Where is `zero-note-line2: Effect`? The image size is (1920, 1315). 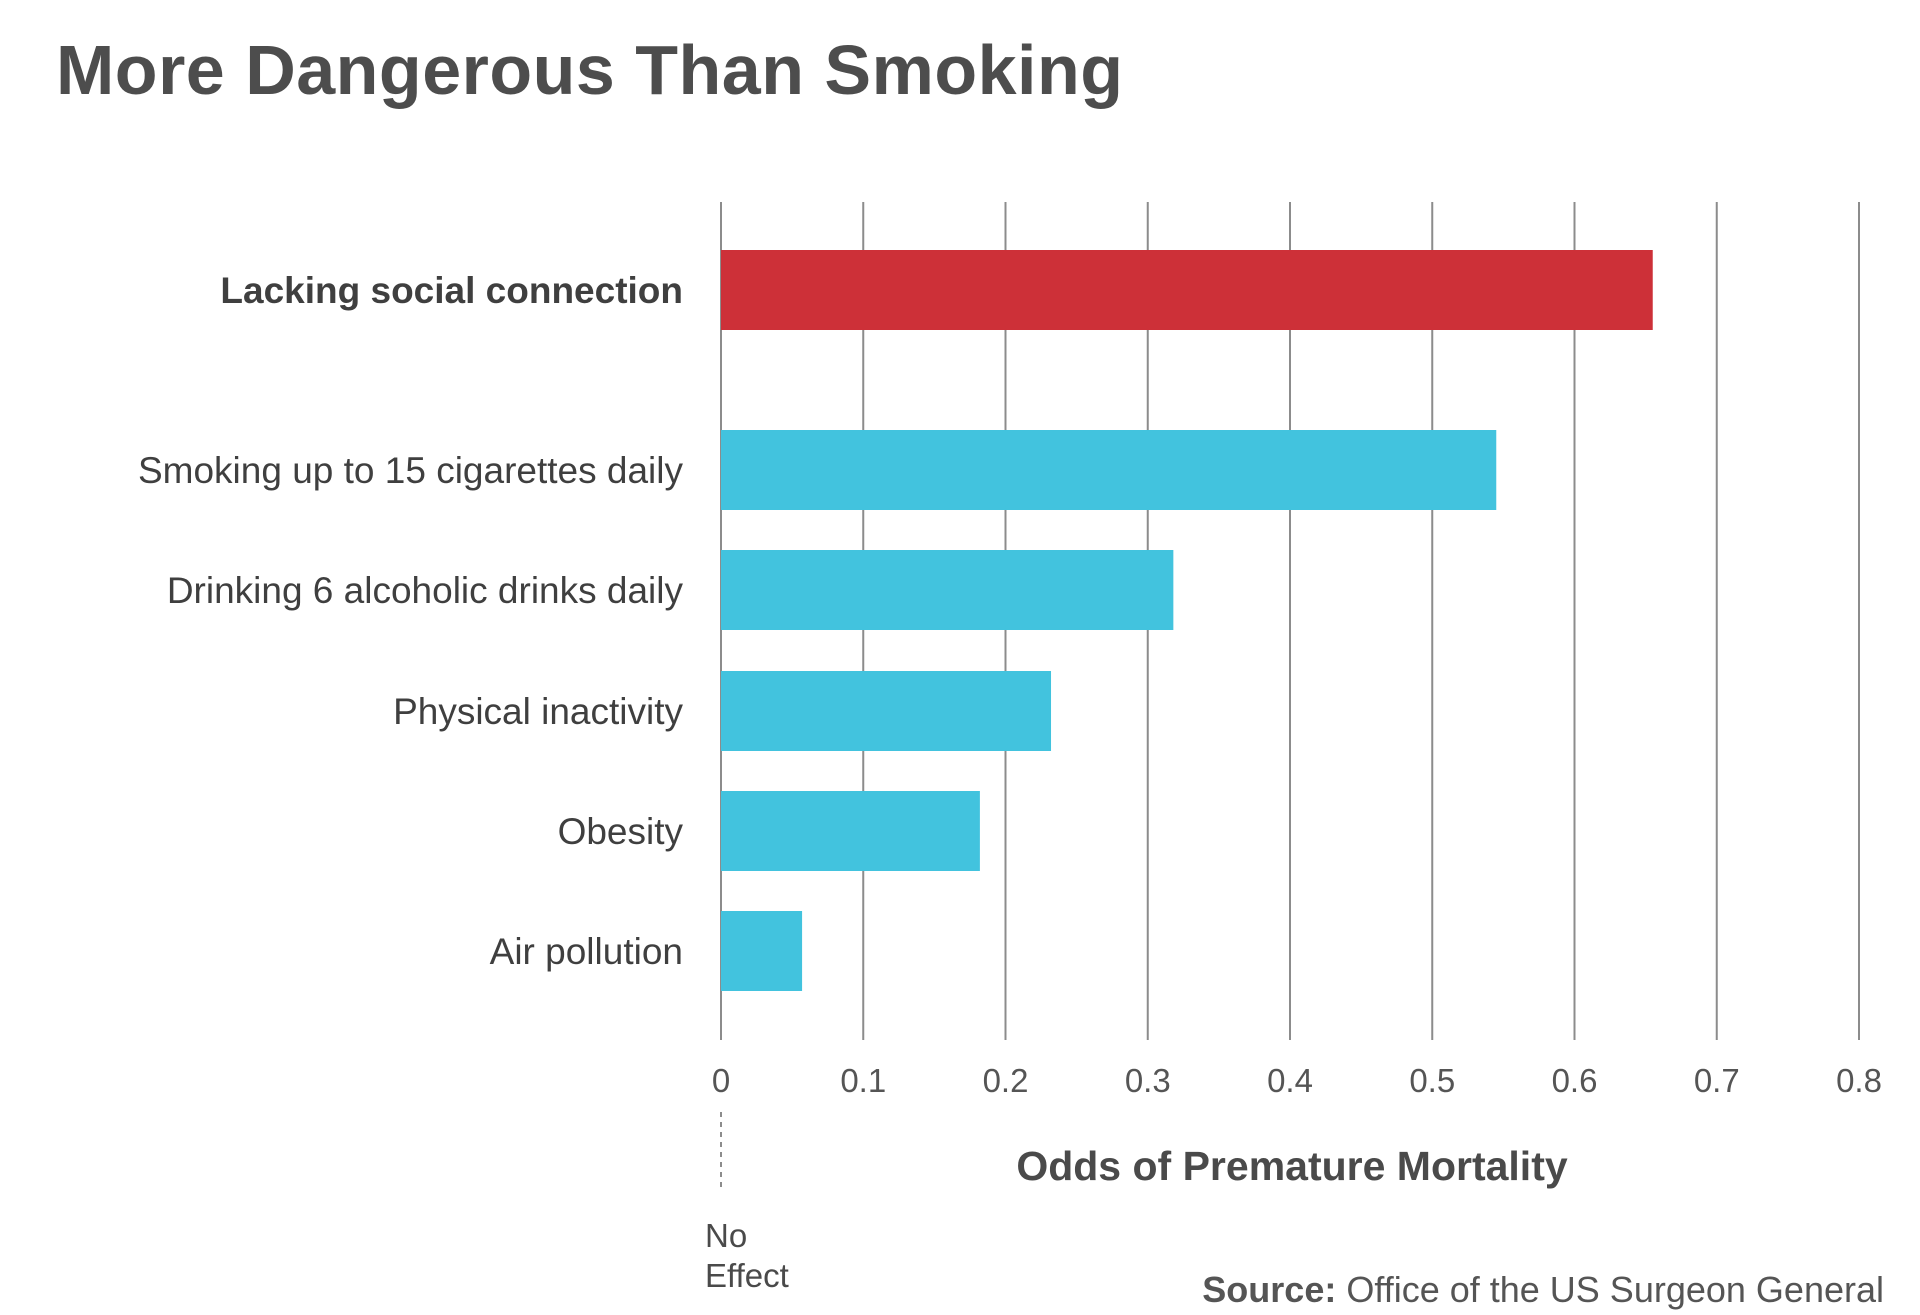 zero-note-line2: Effect is located at coordinates (747, 1275).